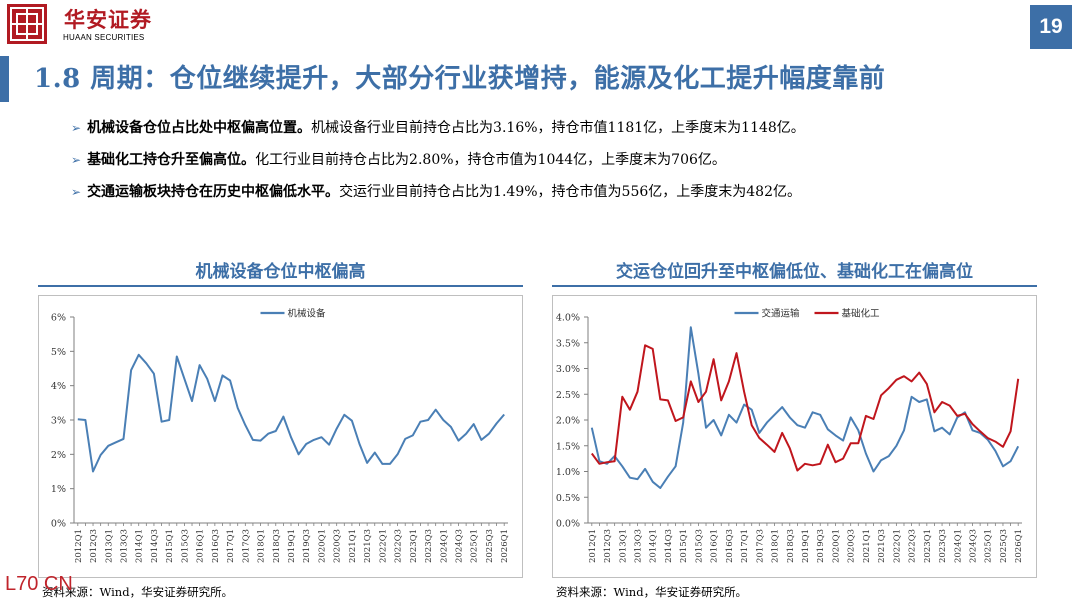 The width and height of the screenshot is (1080, 607). Describe the element at coordinates (715, 546) in the screenshot. I see `x-tick-label: 2016Q1` at that location.